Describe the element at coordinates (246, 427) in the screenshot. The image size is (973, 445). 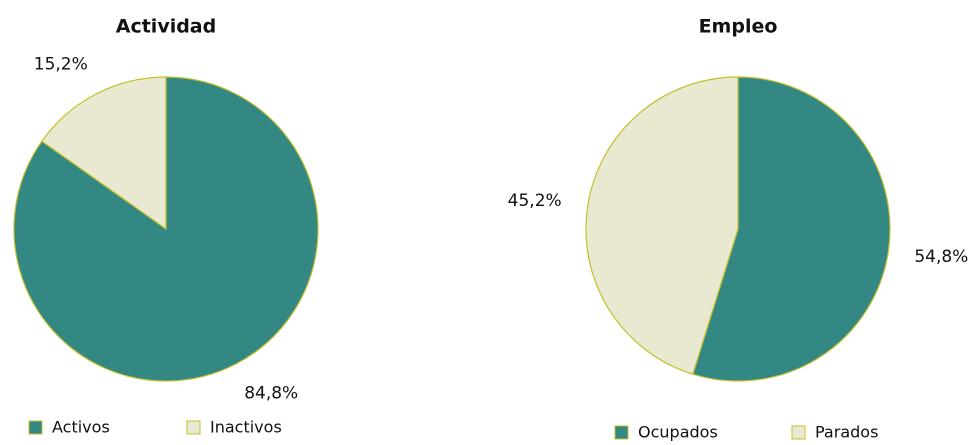
I see `legend-text: Inactivos` at that location.